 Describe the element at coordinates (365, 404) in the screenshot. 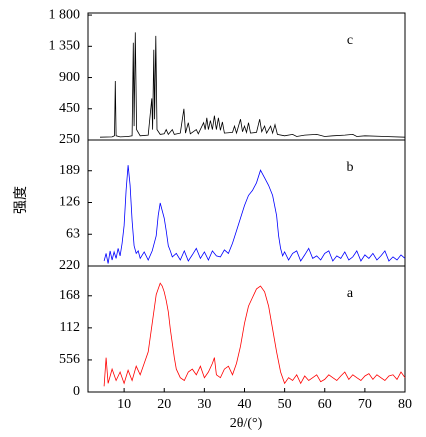

I see `x-tick-label: 70` at that location.